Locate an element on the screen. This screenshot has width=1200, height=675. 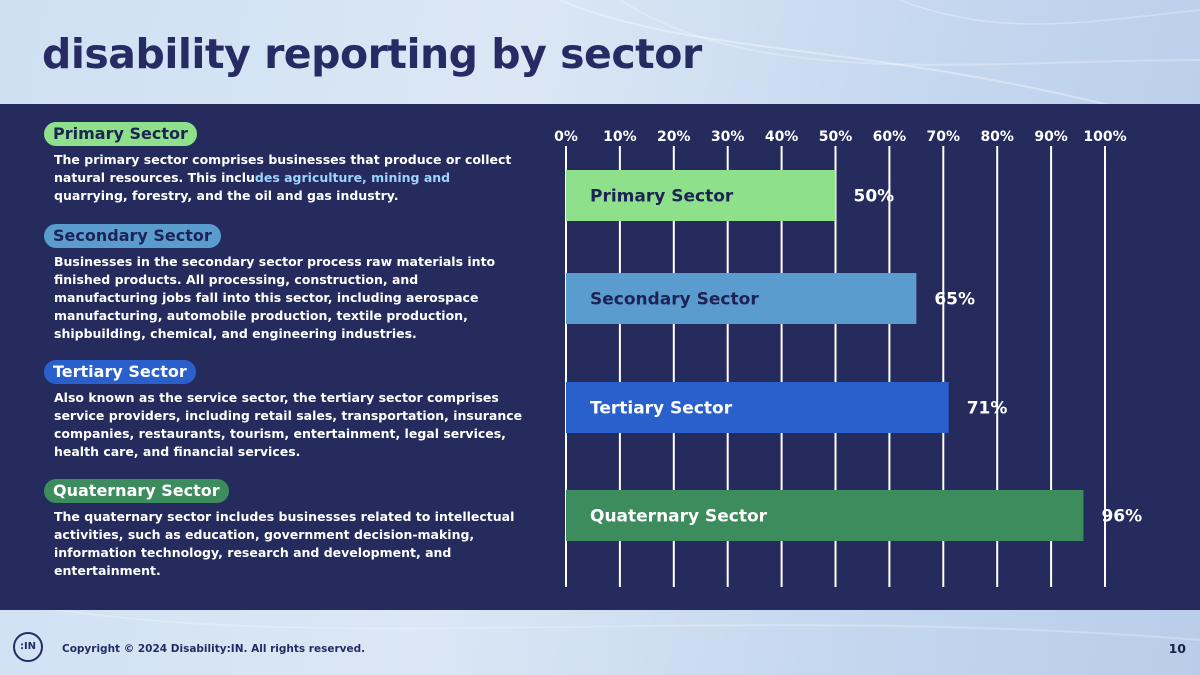
page-title: disability reporting by sector is located at coordinates (372, 54).